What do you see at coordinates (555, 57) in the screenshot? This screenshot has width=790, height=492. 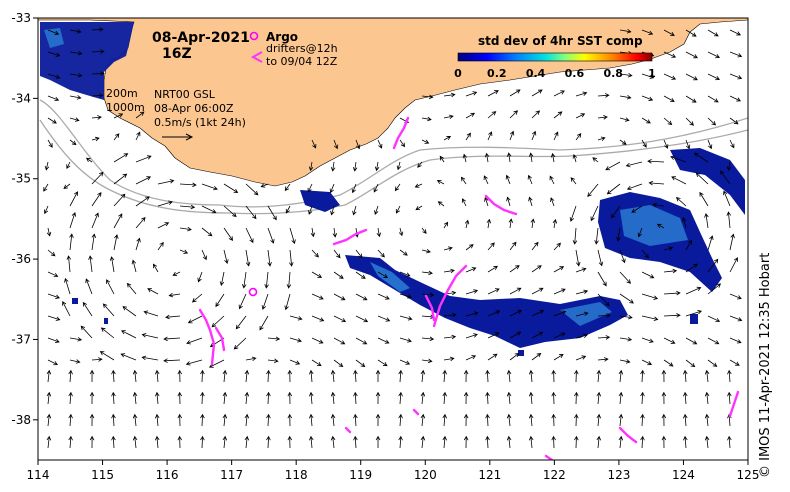 I see `colorbar` at bounding box center [555, 57].